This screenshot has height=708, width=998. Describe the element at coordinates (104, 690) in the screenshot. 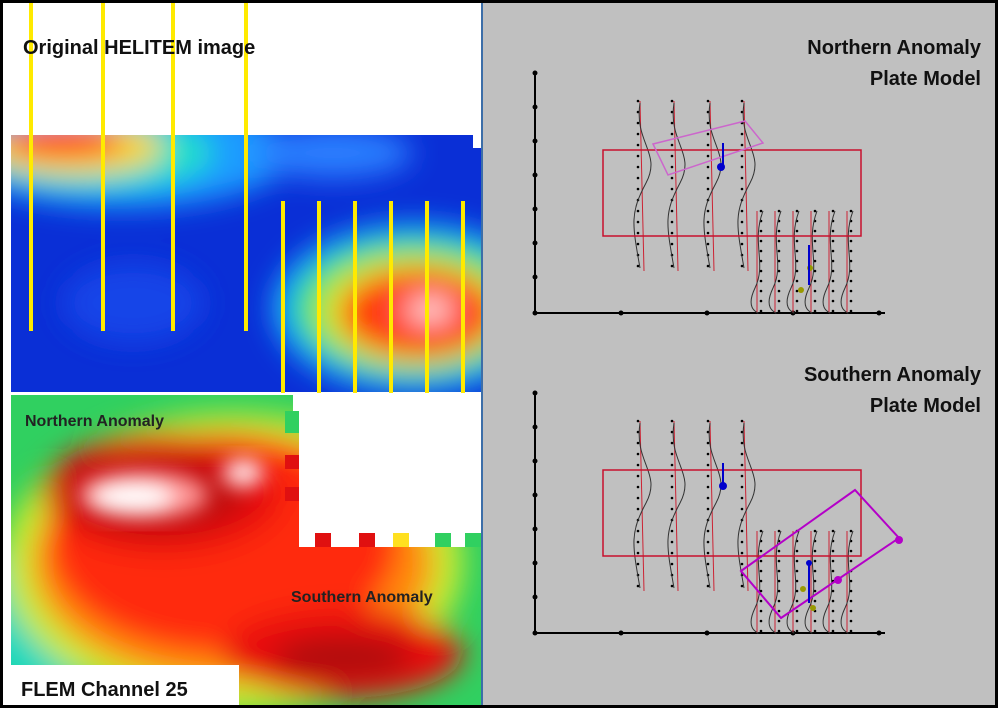

I see `flem-channel-title: FLEM Channel 25` at that location.